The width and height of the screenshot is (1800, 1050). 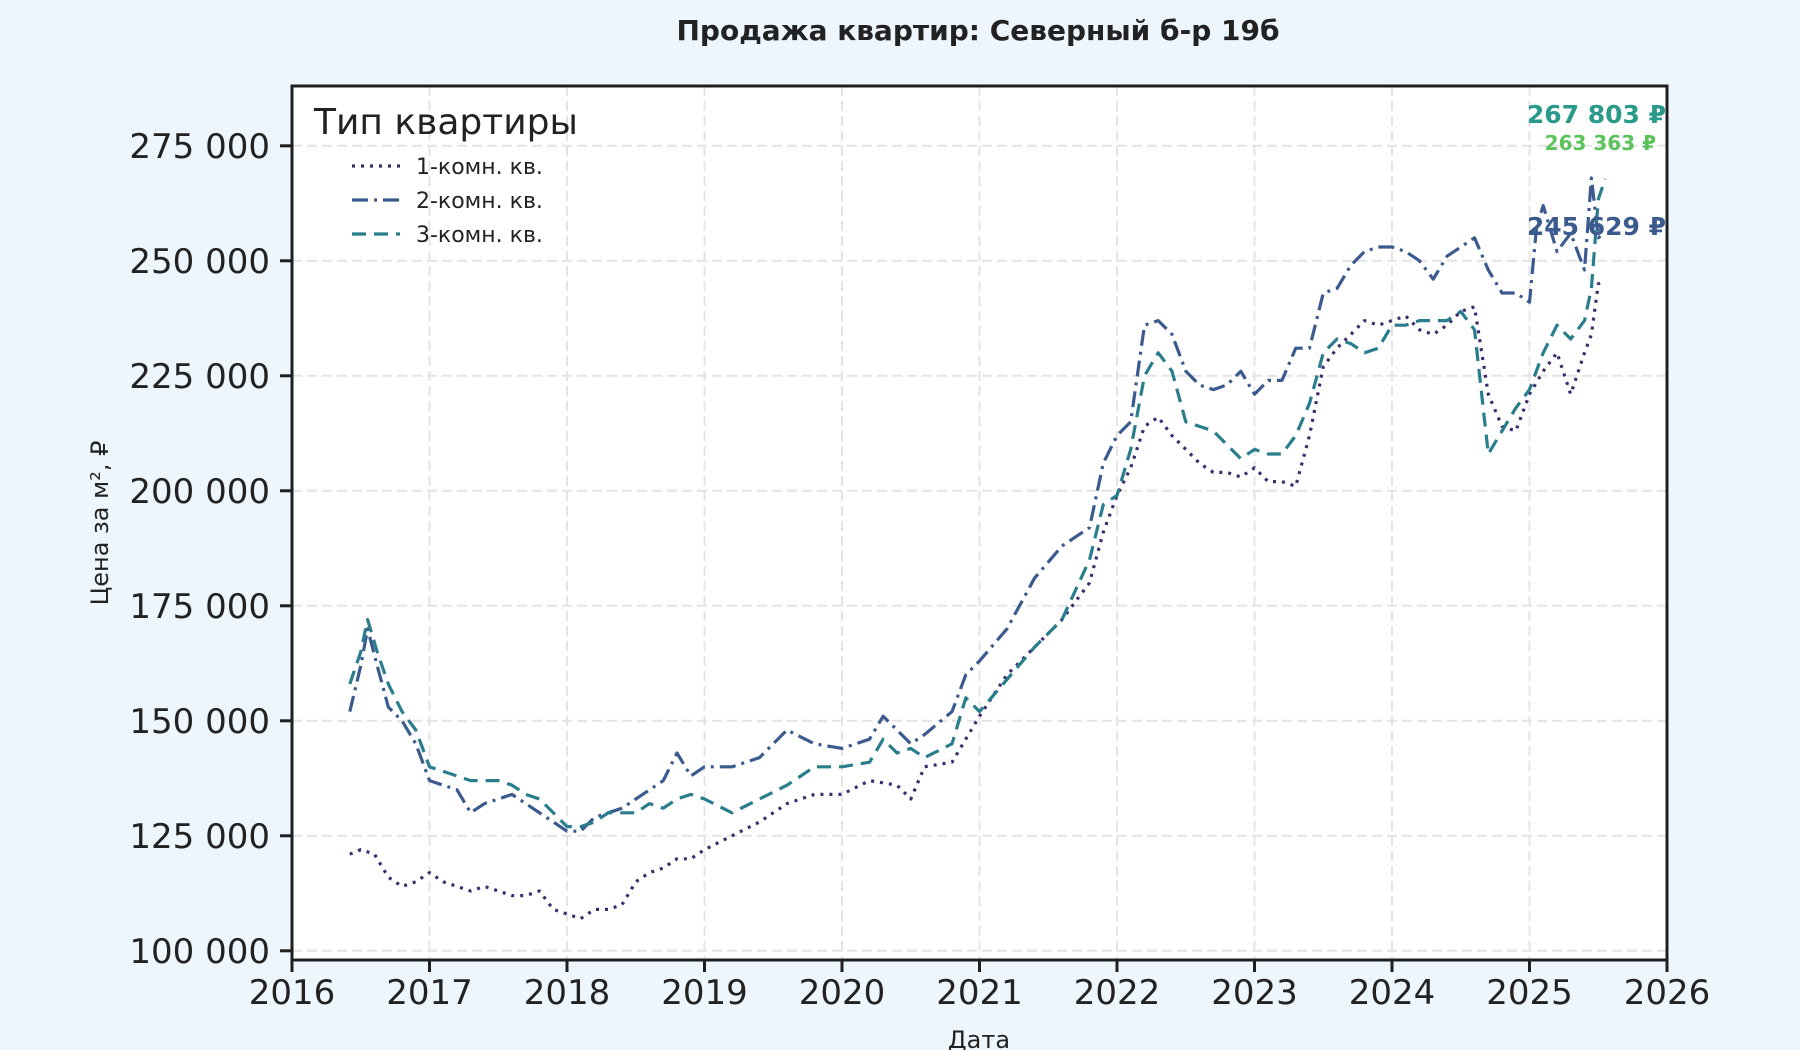 What do you see at coordinates (704, 993) in the screenshot?
I see `x-tick-label: 2019` at bounding box center [704, 993].